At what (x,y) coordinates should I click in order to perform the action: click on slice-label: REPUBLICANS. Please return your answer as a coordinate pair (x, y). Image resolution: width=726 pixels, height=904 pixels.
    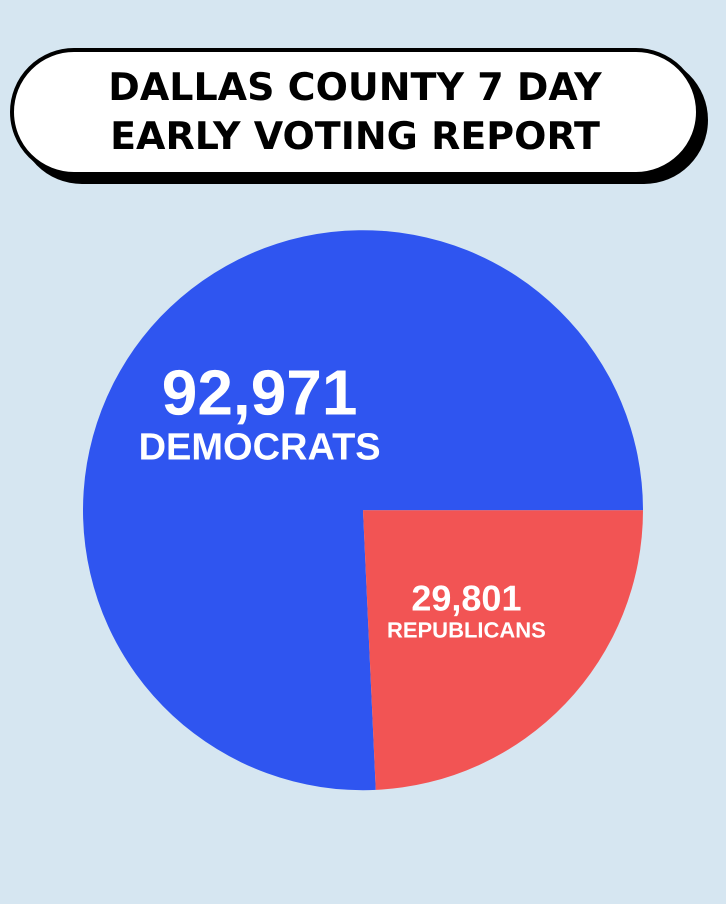
    Looking at the image, I should click on (466, 629).